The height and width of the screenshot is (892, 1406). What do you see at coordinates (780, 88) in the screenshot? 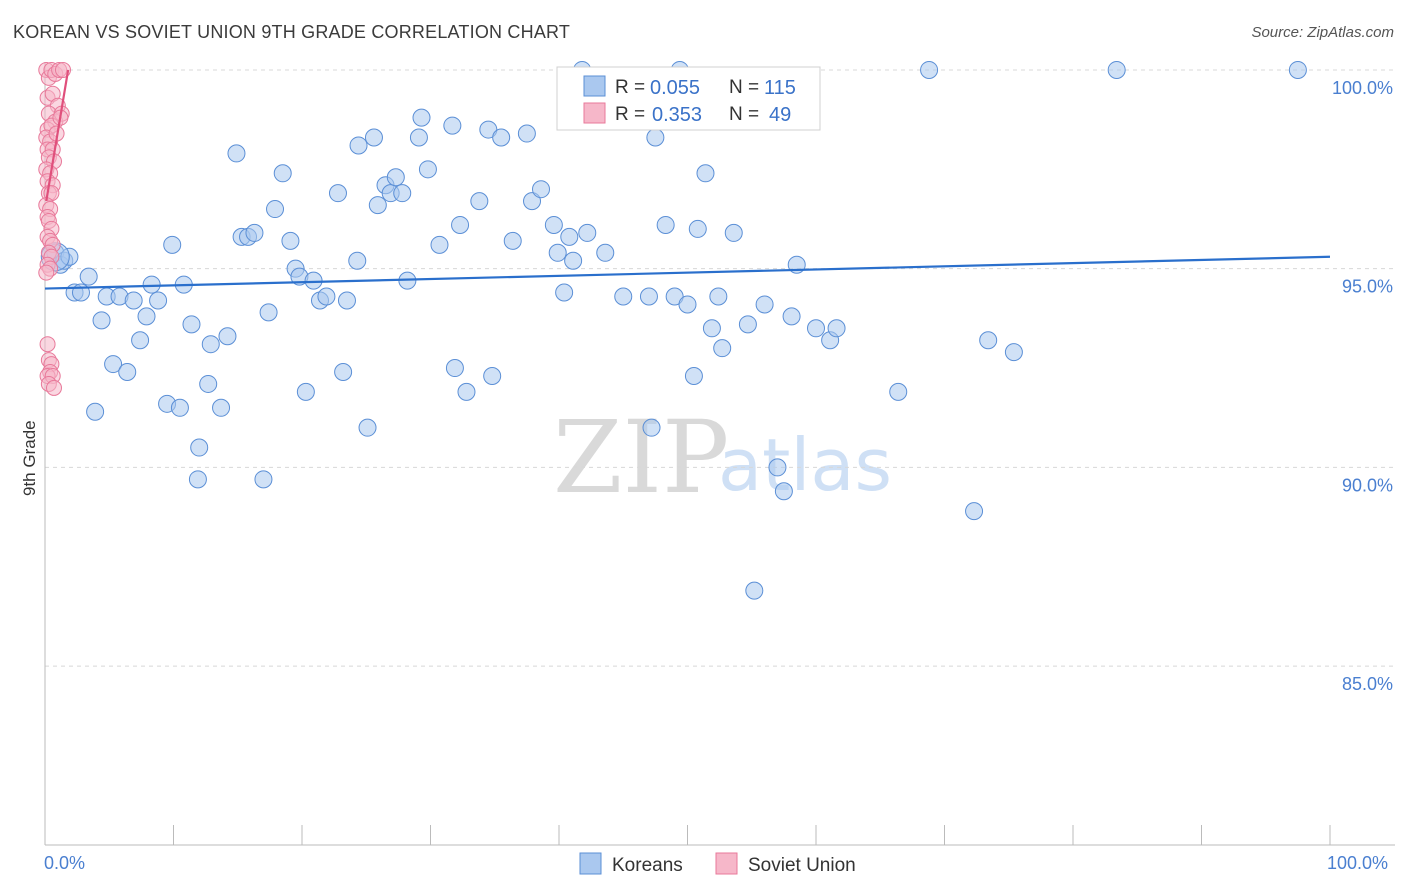
I see `legend-n-value-koreans: 115` at bounding box center [780, 88].